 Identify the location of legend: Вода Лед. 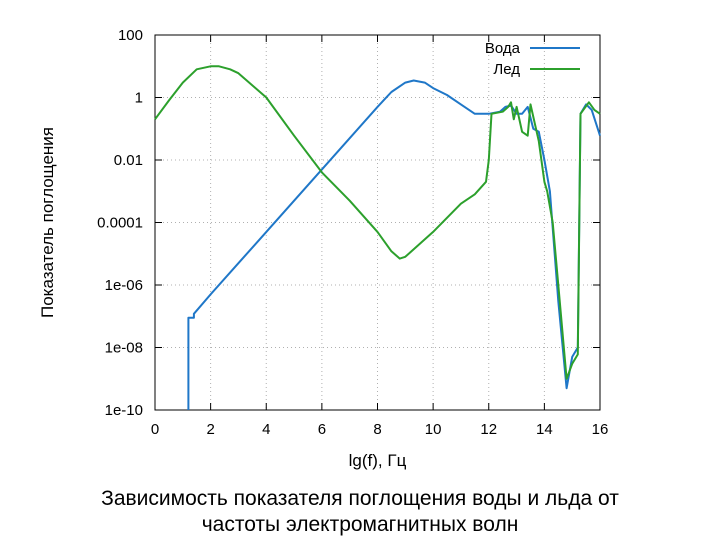
(532, 59).